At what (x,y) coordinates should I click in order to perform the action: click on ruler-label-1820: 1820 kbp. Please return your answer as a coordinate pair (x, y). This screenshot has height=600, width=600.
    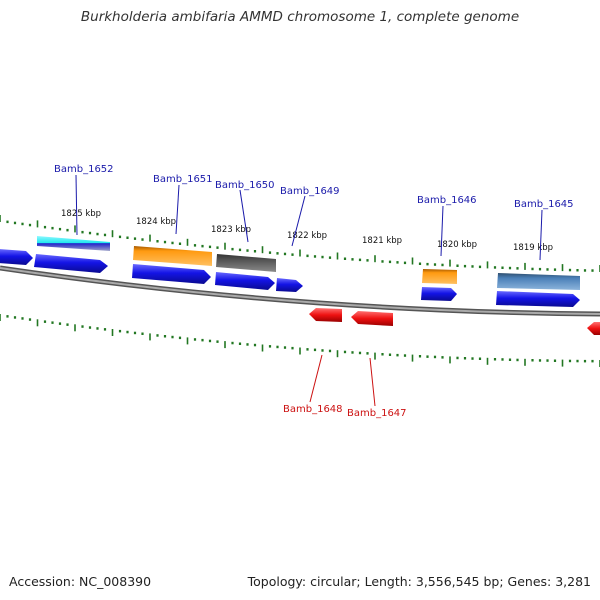
    Looking at the image, I should click on (457, 245).